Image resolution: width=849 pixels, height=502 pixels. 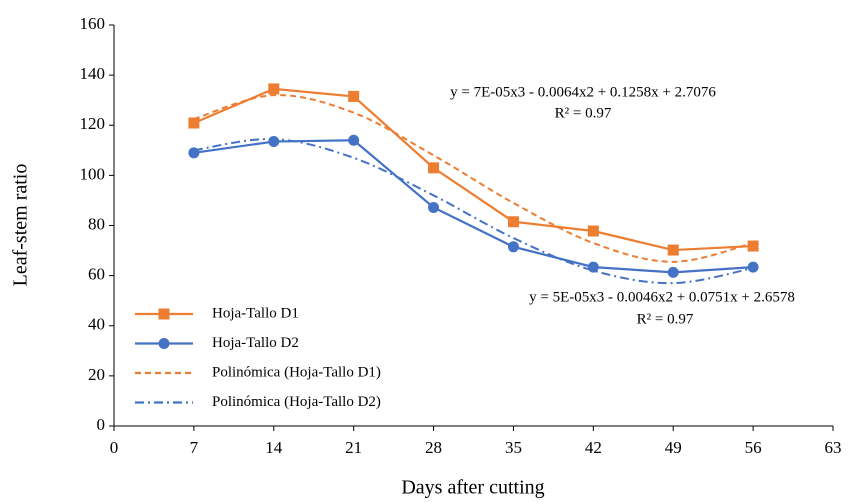 I want to click on y-tick-label: 40, so click(x=96, y=324).